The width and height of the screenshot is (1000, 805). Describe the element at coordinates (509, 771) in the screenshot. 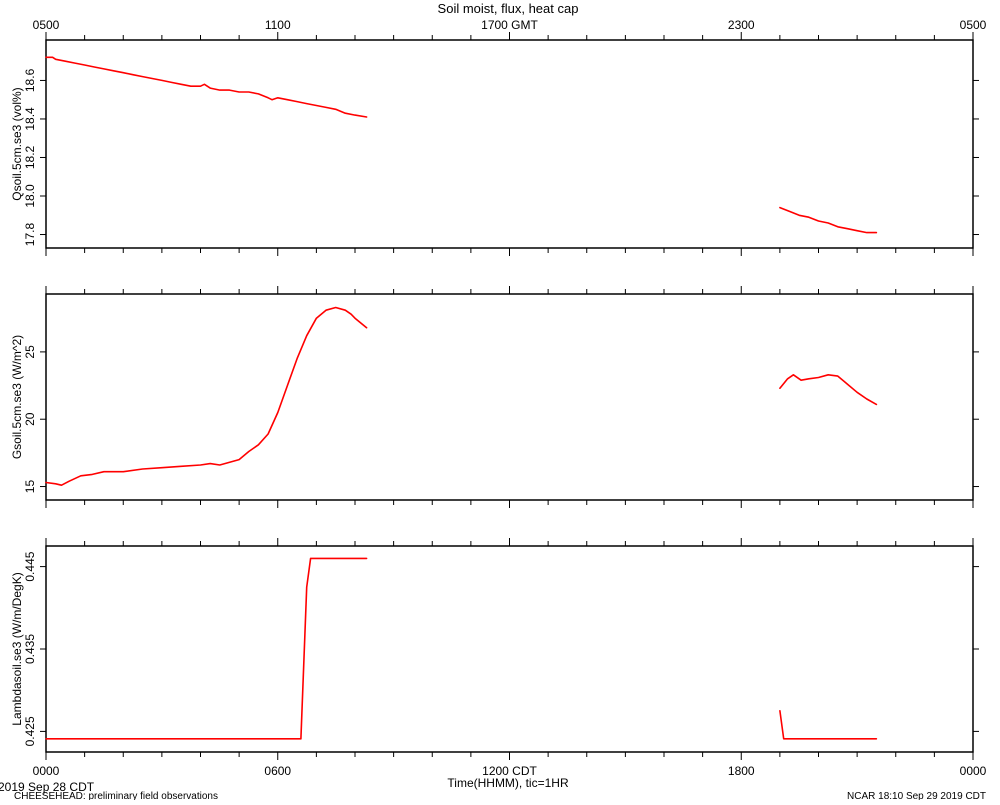

I see `bottom-axis-tick-label: 1200 CDT` at that location.